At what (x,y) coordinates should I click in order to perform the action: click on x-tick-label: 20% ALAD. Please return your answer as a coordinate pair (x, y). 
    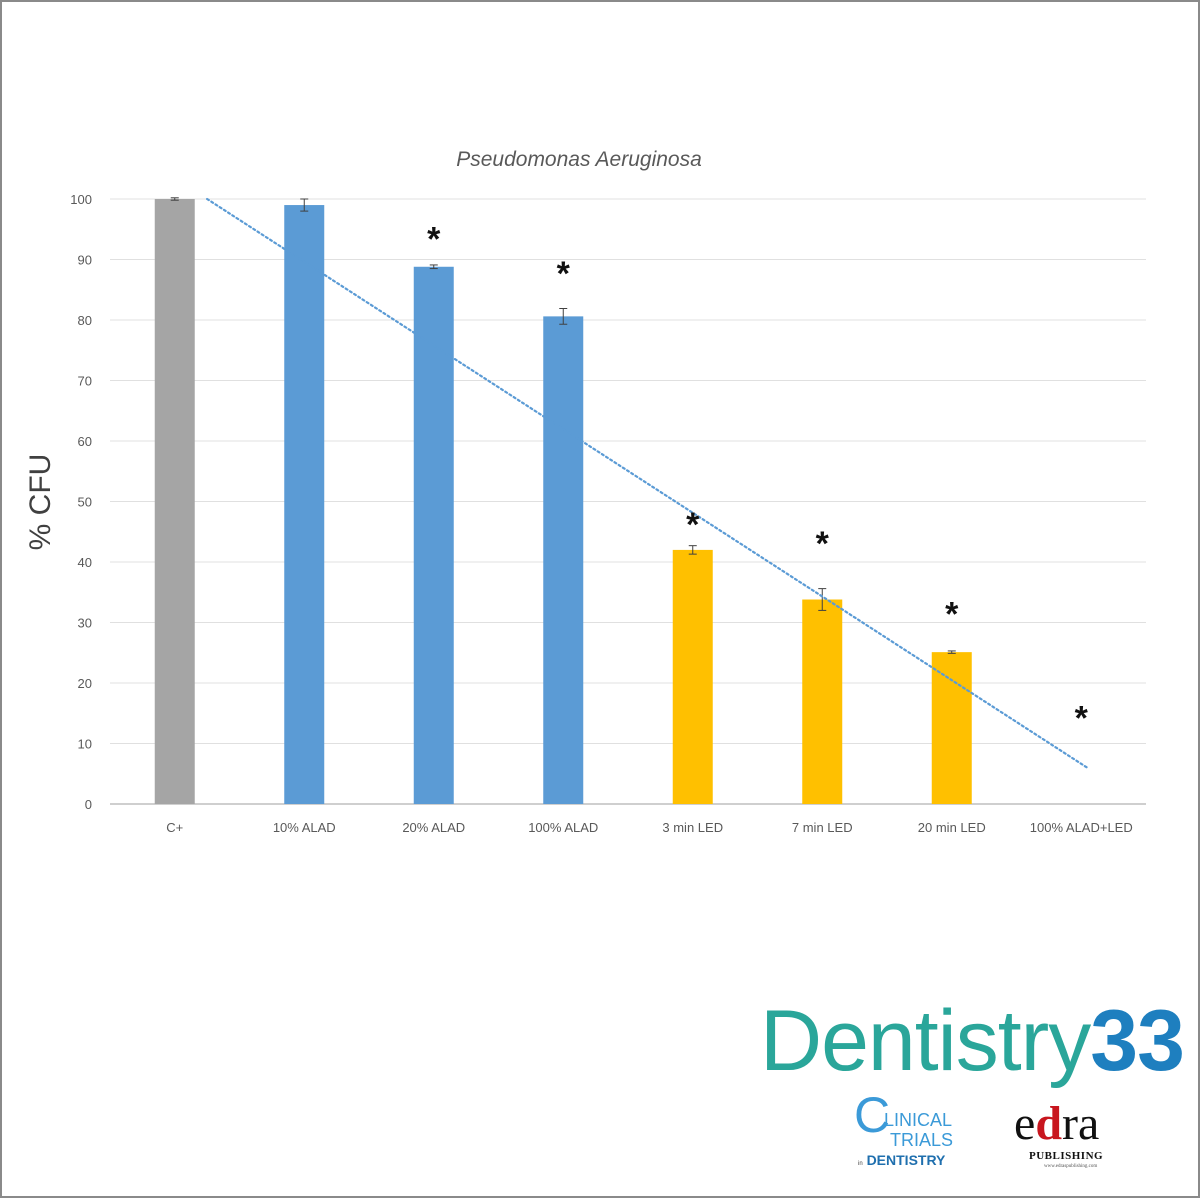
    Looking at the image, I should click on (433, 827).